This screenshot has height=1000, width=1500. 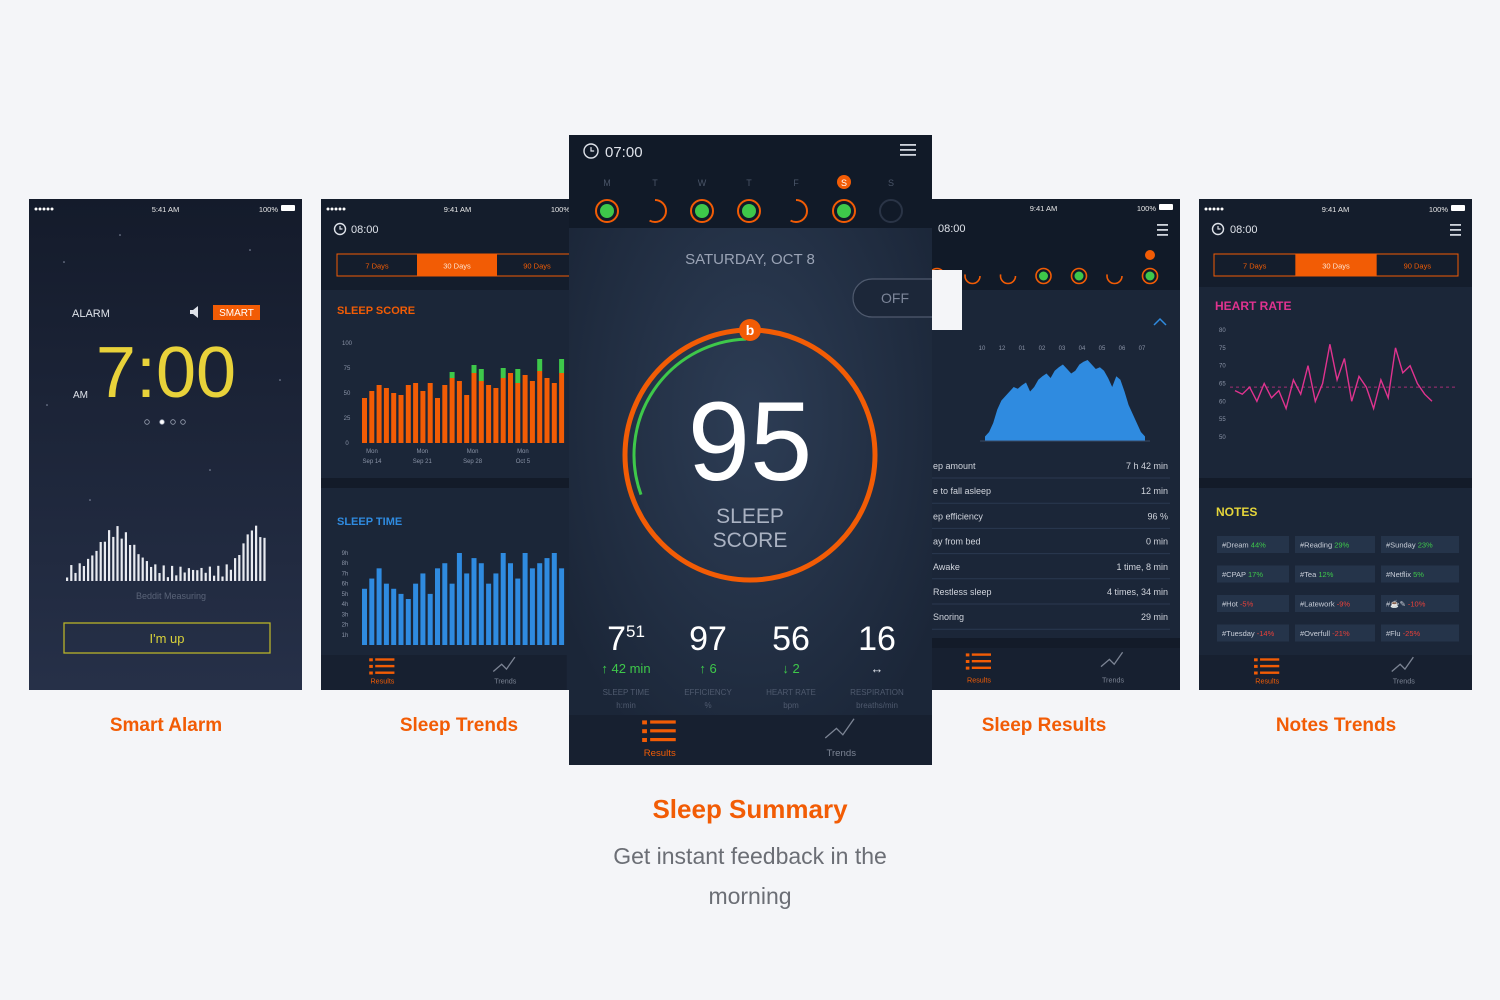 What do you see at coordinates (1022, 349) in the screenshot?
I see `hour-label: 01` at bounding box center [1022, 349].